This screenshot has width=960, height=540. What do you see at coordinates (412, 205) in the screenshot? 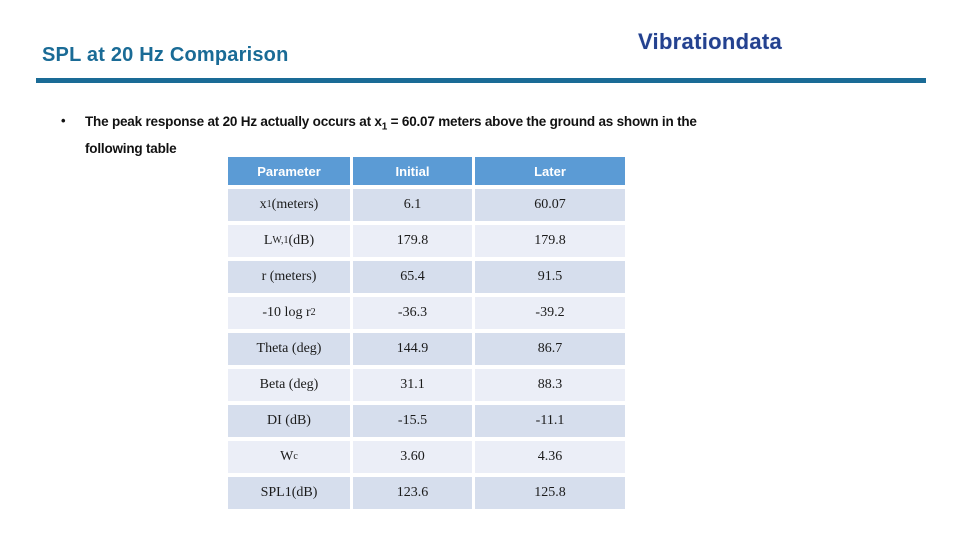
I see `initial-value-cell: 6.1` at bounding box center [412, 205].